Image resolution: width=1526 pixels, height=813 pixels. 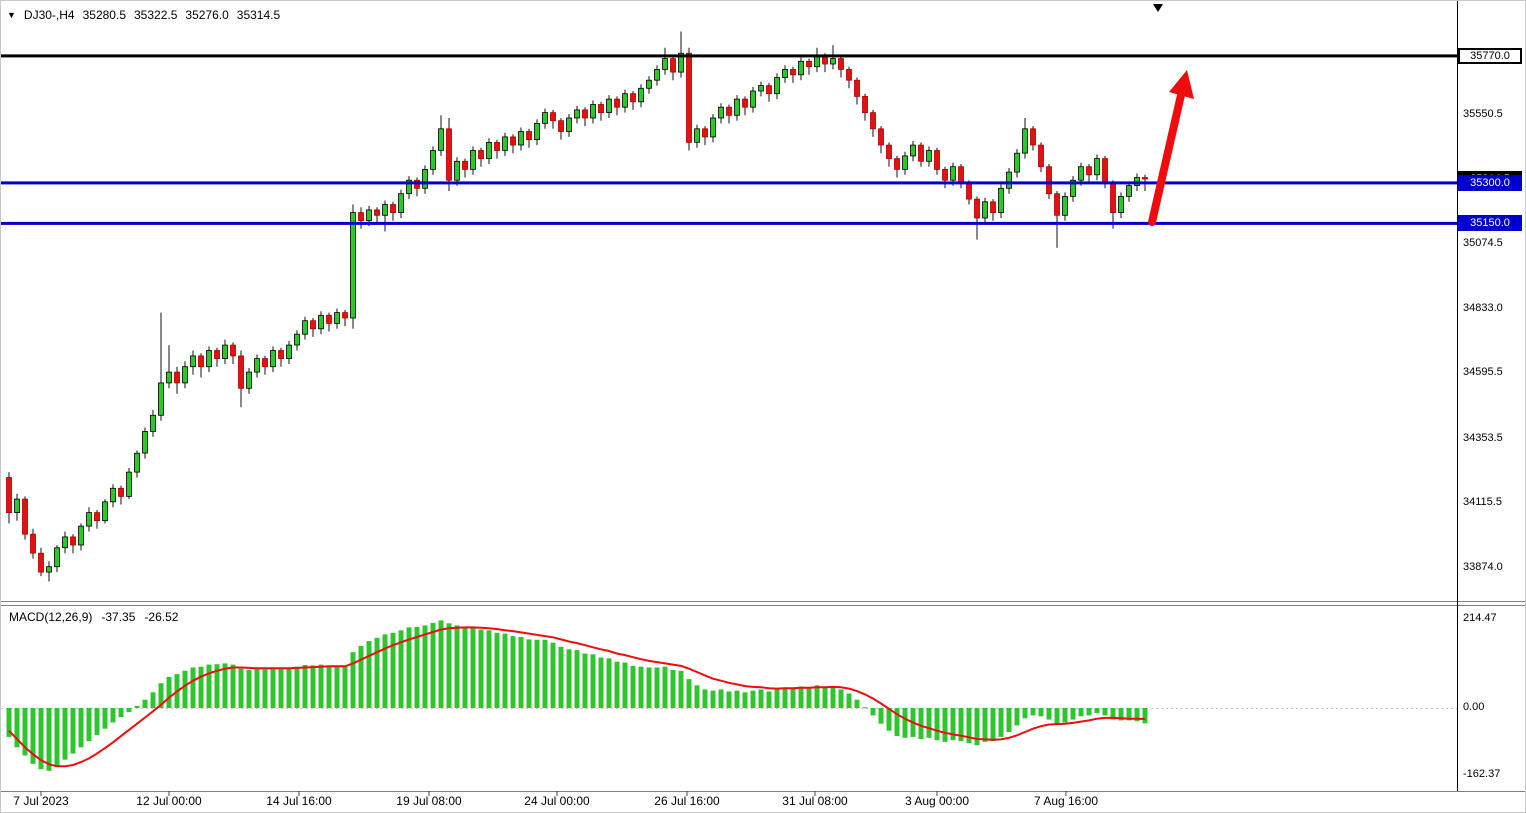 I want to click on symbol-dropdown-icon: ▼, so click(x=11, y=15).